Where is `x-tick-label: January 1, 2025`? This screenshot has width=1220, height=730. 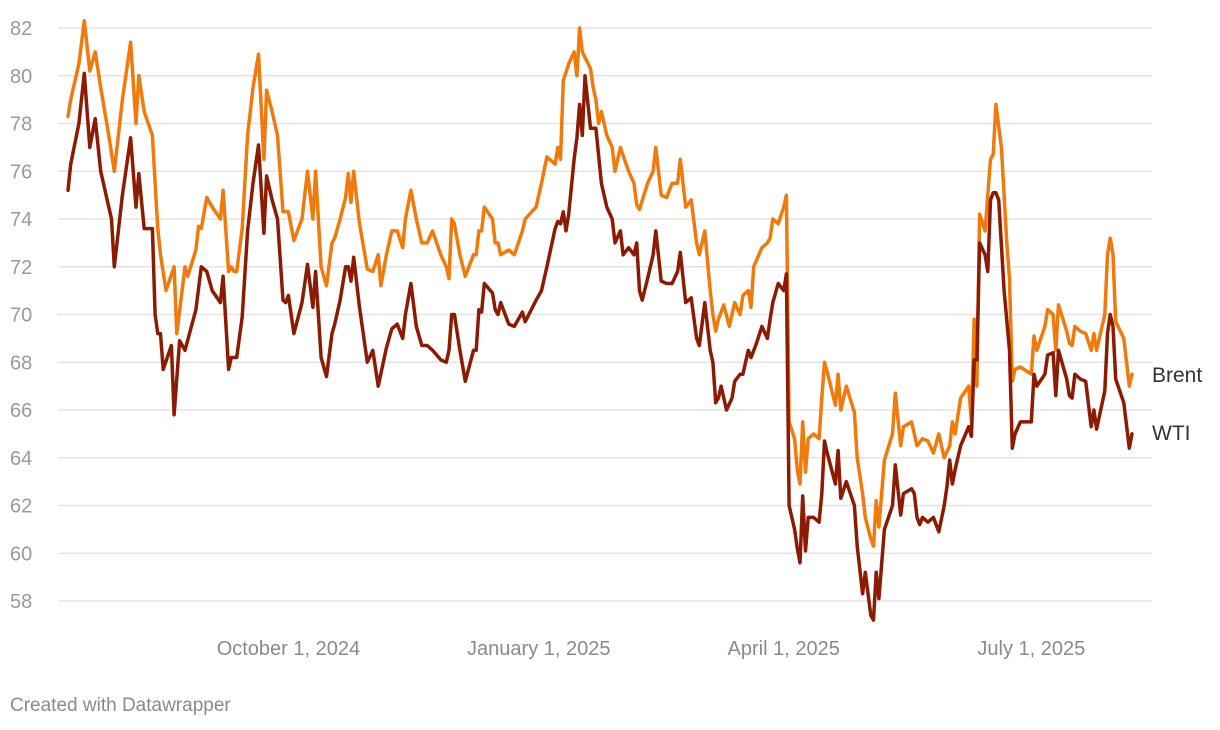 x-tick-label: January 1, 2025 is located at coordinates (538, 649).